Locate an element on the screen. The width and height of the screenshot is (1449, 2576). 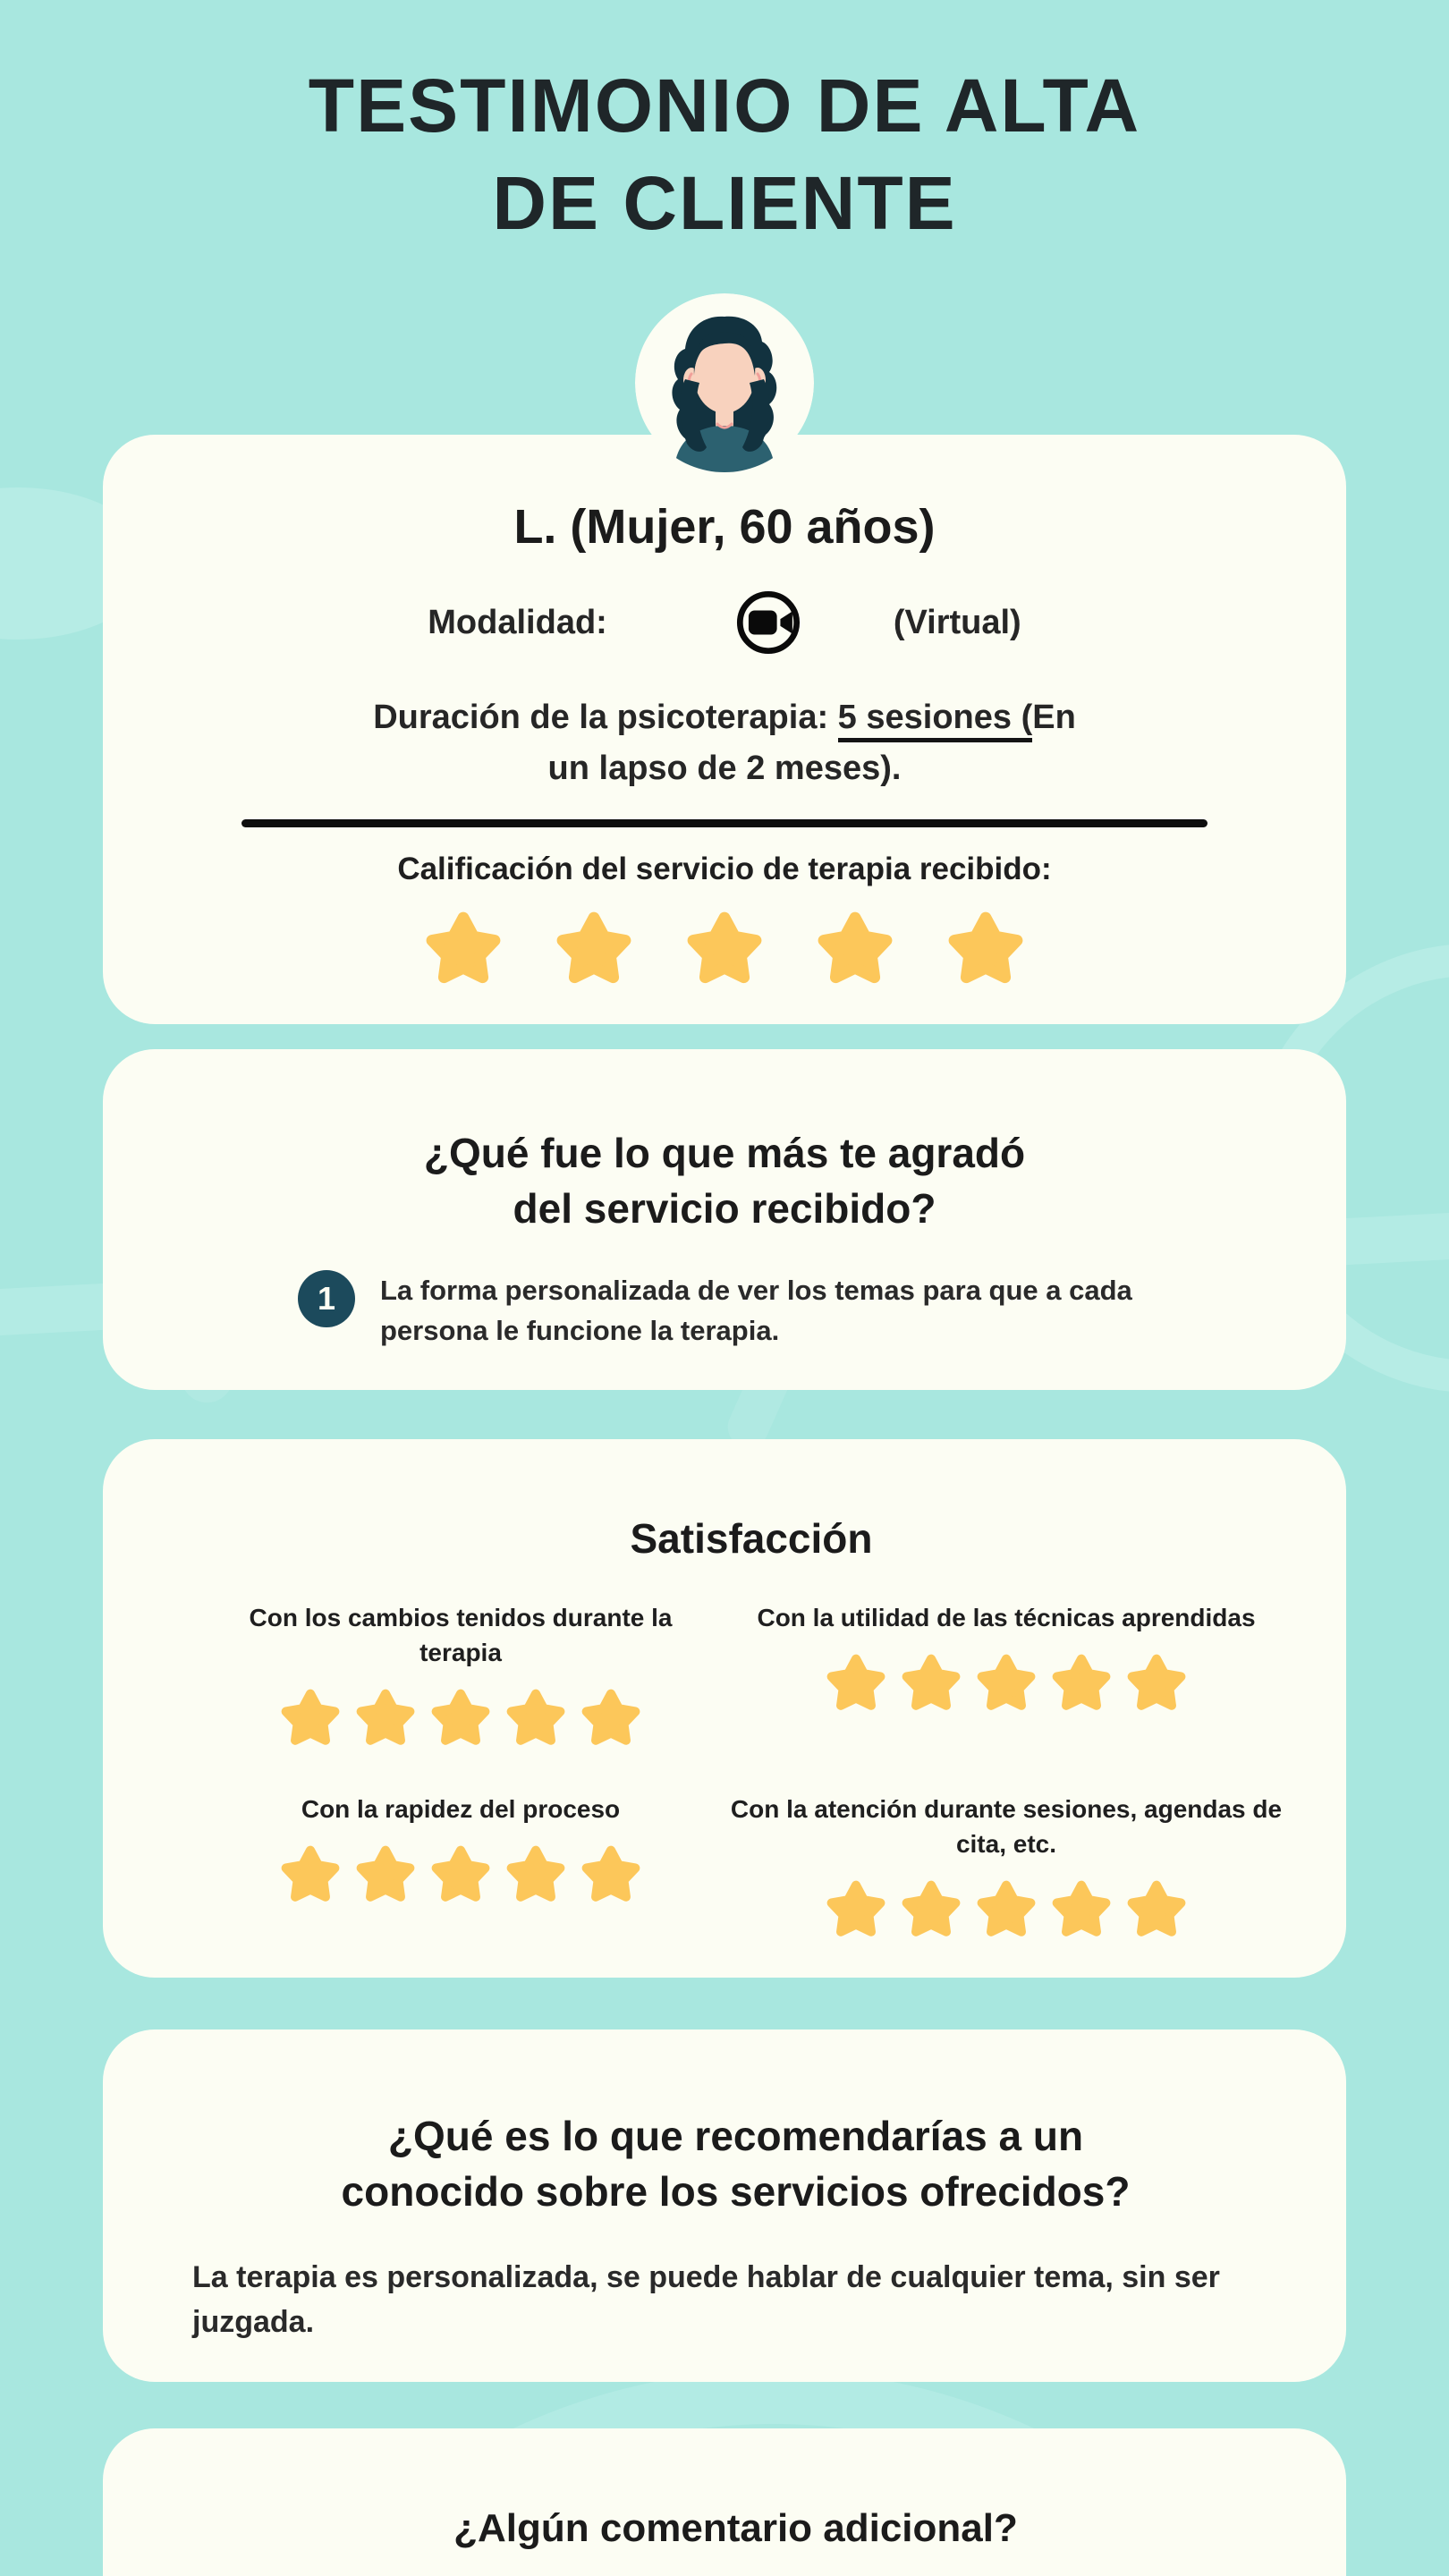
modality-label: Modalidad: is located at coordinates (517, 622).